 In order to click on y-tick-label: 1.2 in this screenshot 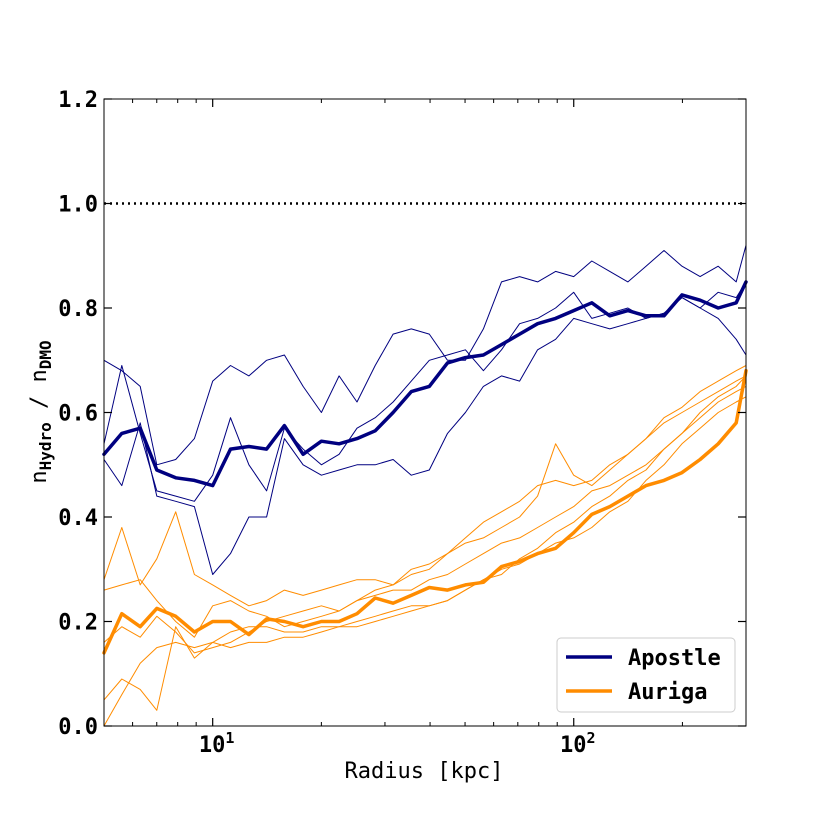, I will do `click(78, 100)`.